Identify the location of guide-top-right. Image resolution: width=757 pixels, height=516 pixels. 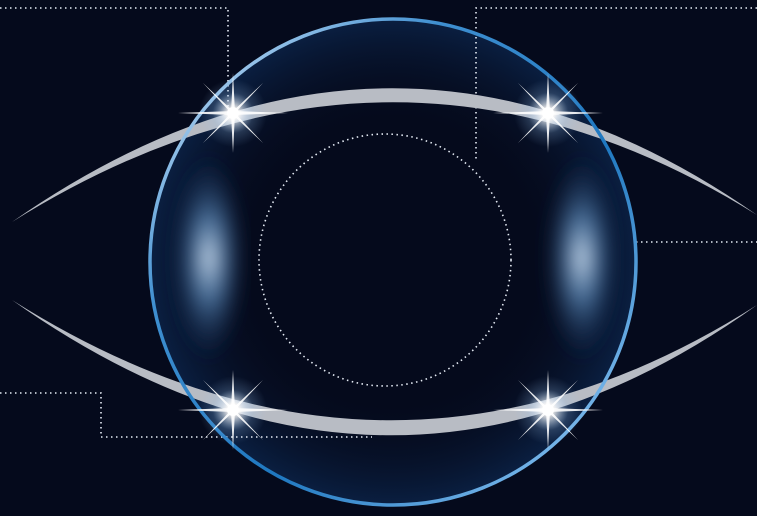
(616, 83).